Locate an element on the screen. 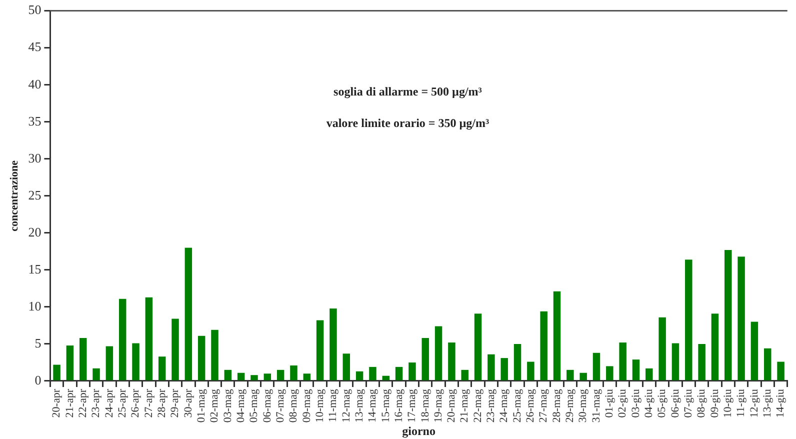 This screenshot has width=796, height=439. y-tick-label: 0 is located at coordinates (38, 380).